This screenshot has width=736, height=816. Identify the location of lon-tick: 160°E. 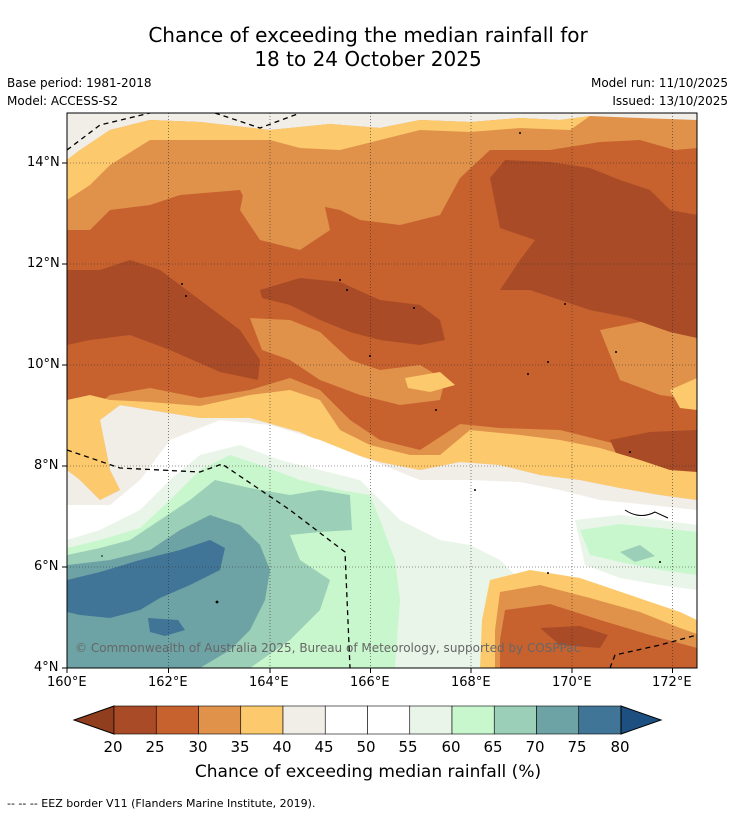
(67, 682).